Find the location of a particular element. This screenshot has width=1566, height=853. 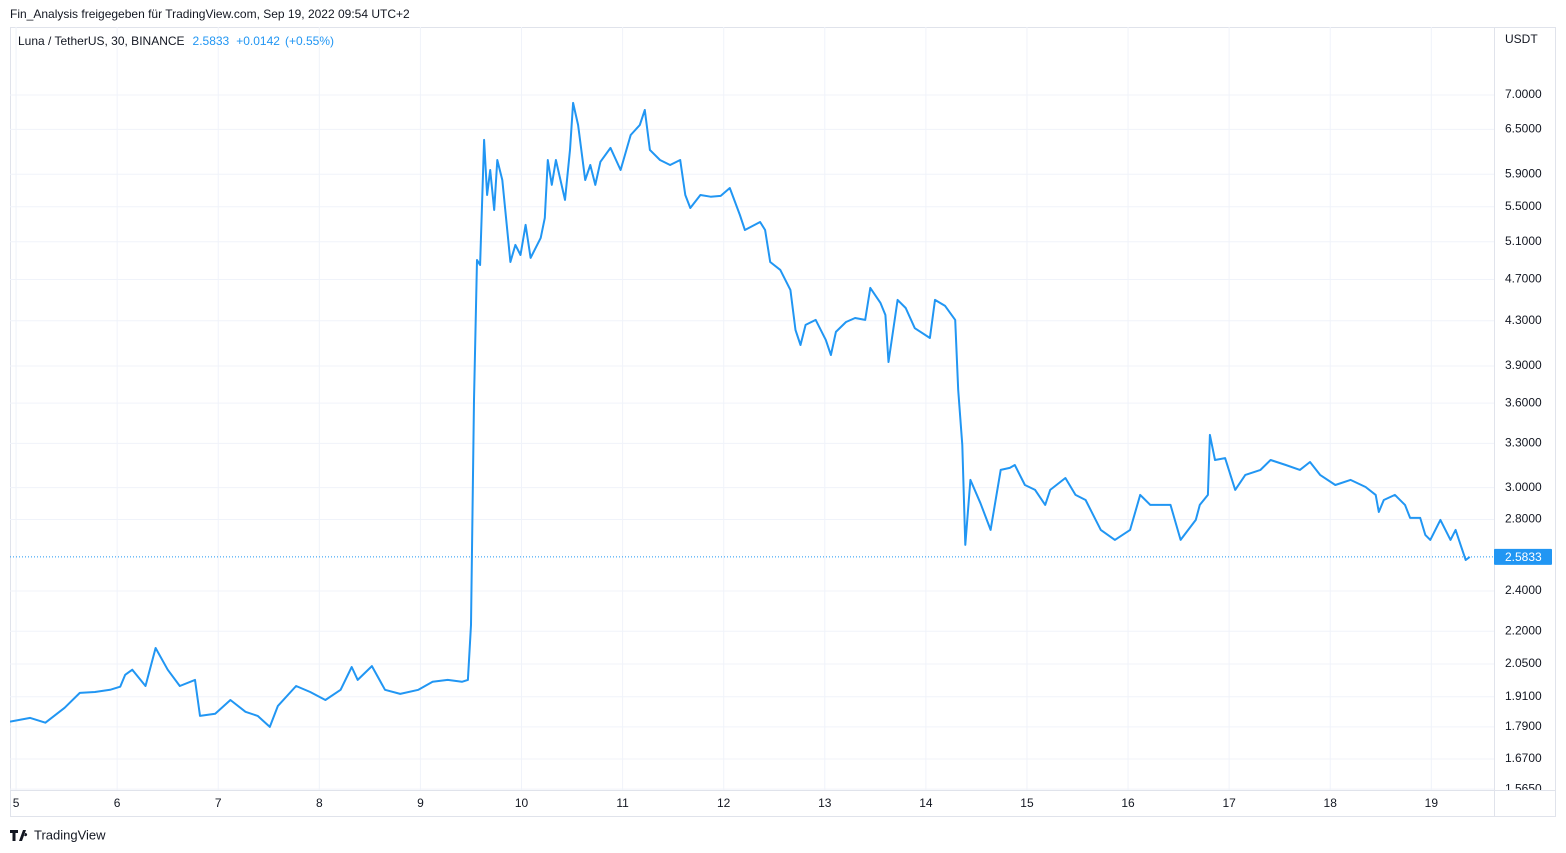

y-tick-label: 2.4000 is located at coordinates (1523, 590).